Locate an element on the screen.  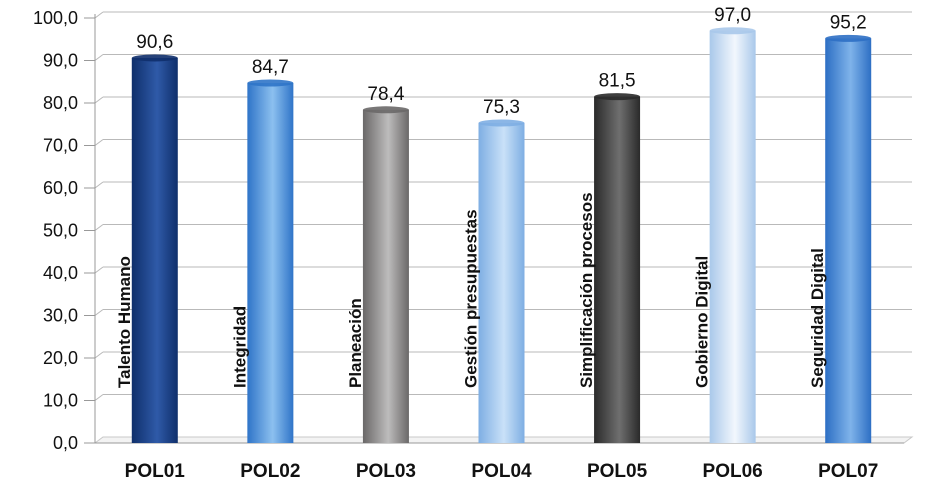
bar-name-label: Talento Humano is located at coordinates (124, 322).